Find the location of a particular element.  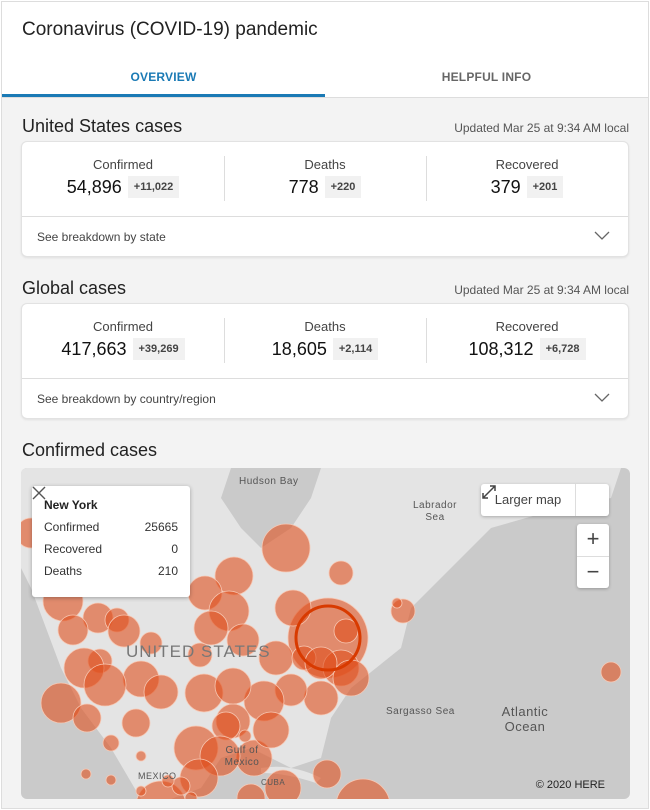

breakdown-by-state-toggle: See breakdown by state is located at coordinates (325, 237).